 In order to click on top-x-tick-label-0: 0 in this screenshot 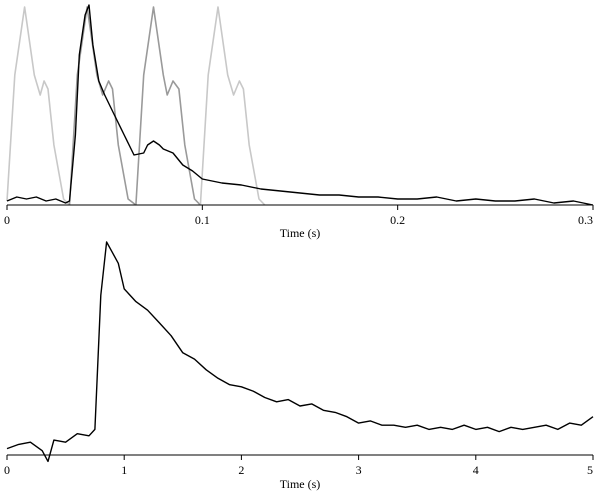, I will do `click(7, 220)`.